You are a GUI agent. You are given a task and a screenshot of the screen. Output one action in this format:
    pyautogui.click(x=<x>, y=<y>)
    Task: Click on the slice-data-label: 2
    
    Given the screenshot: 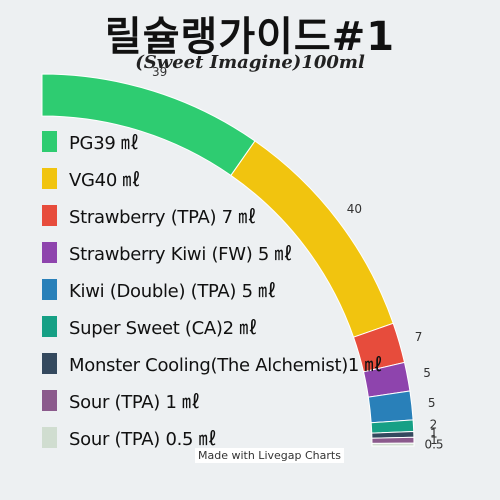 What is the action you would take?
    pyautogui.click(x=434, y=425)
    